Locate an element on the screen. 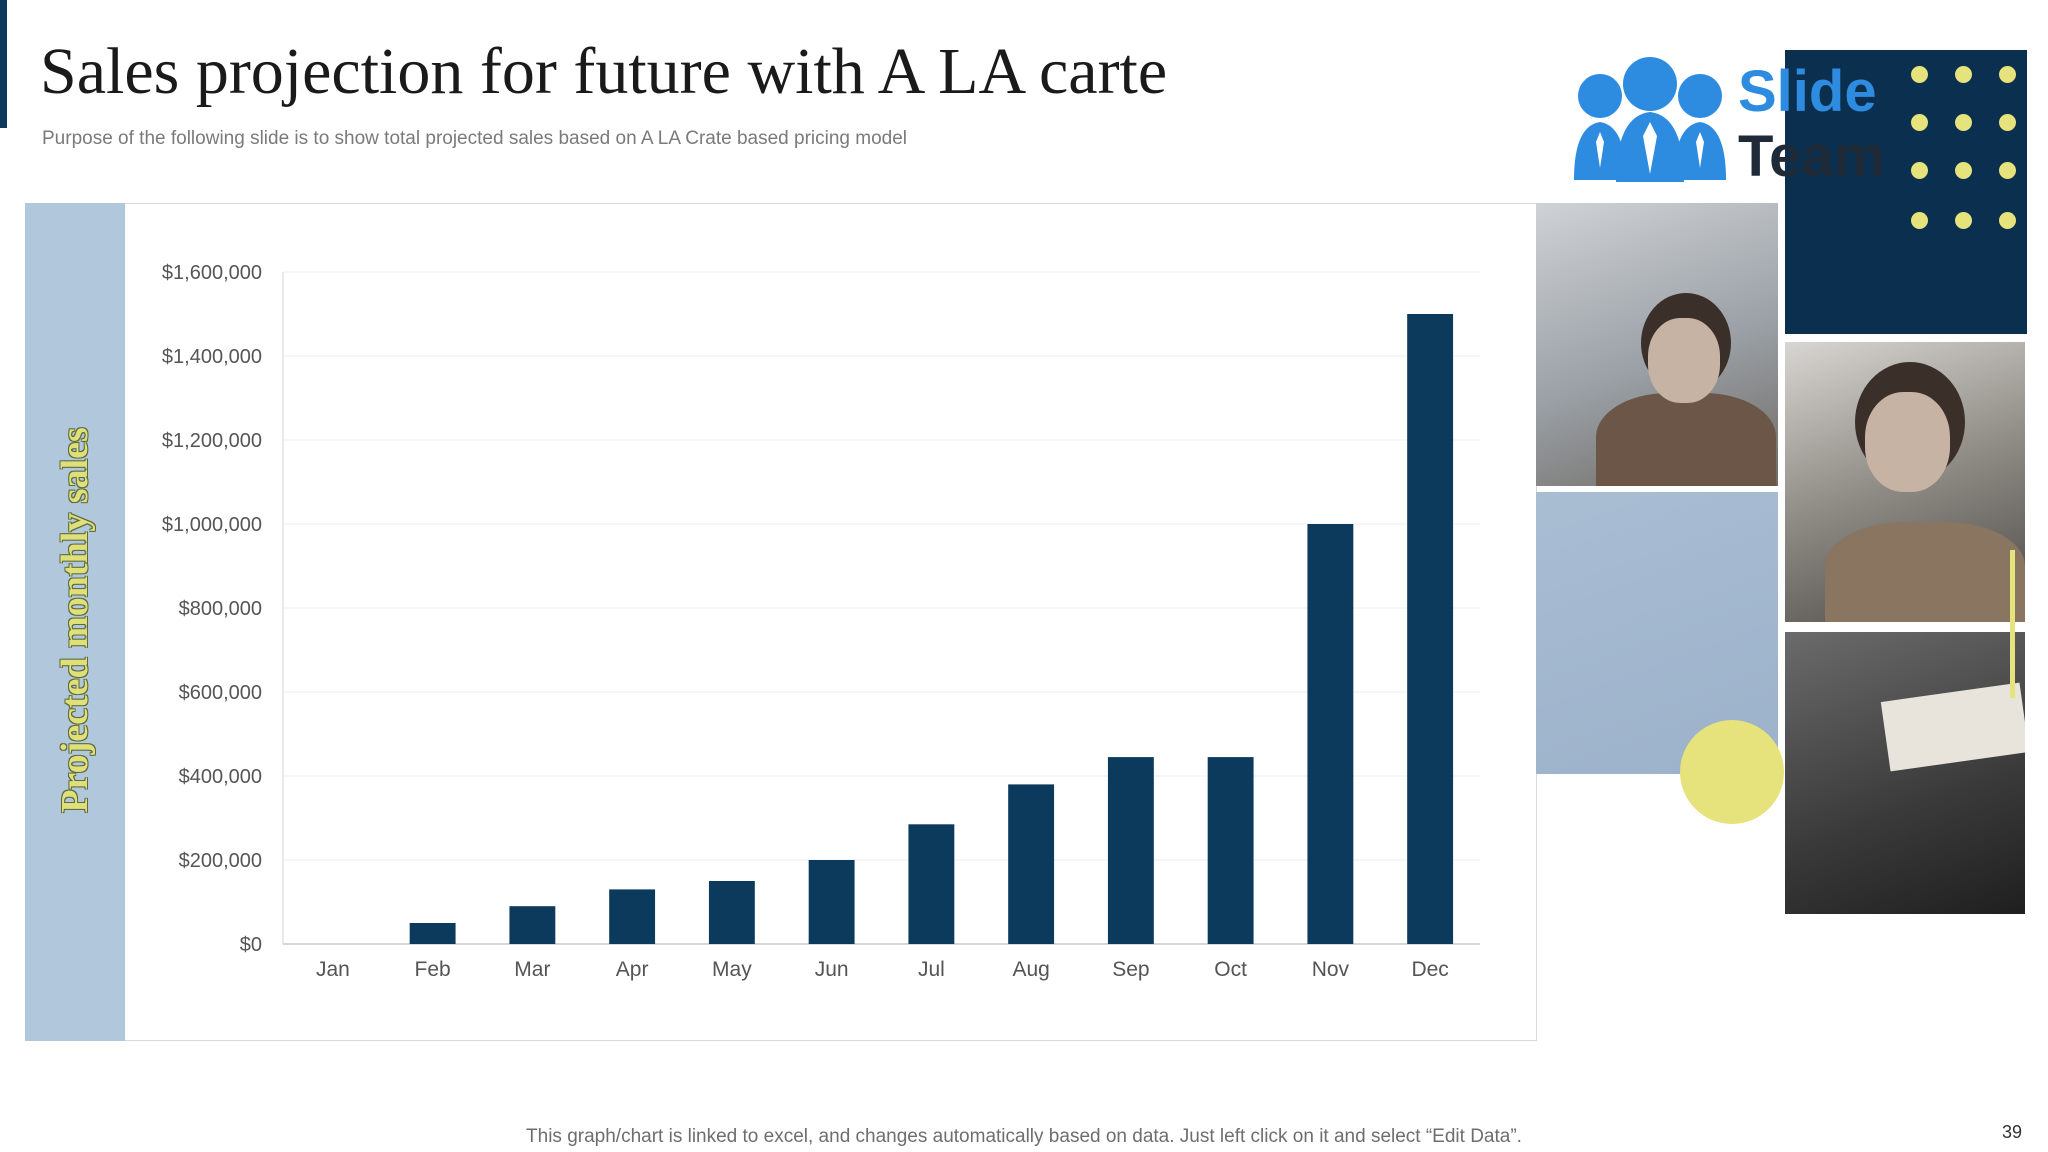  y-axis-label-band is located at coordinates (75, 622).